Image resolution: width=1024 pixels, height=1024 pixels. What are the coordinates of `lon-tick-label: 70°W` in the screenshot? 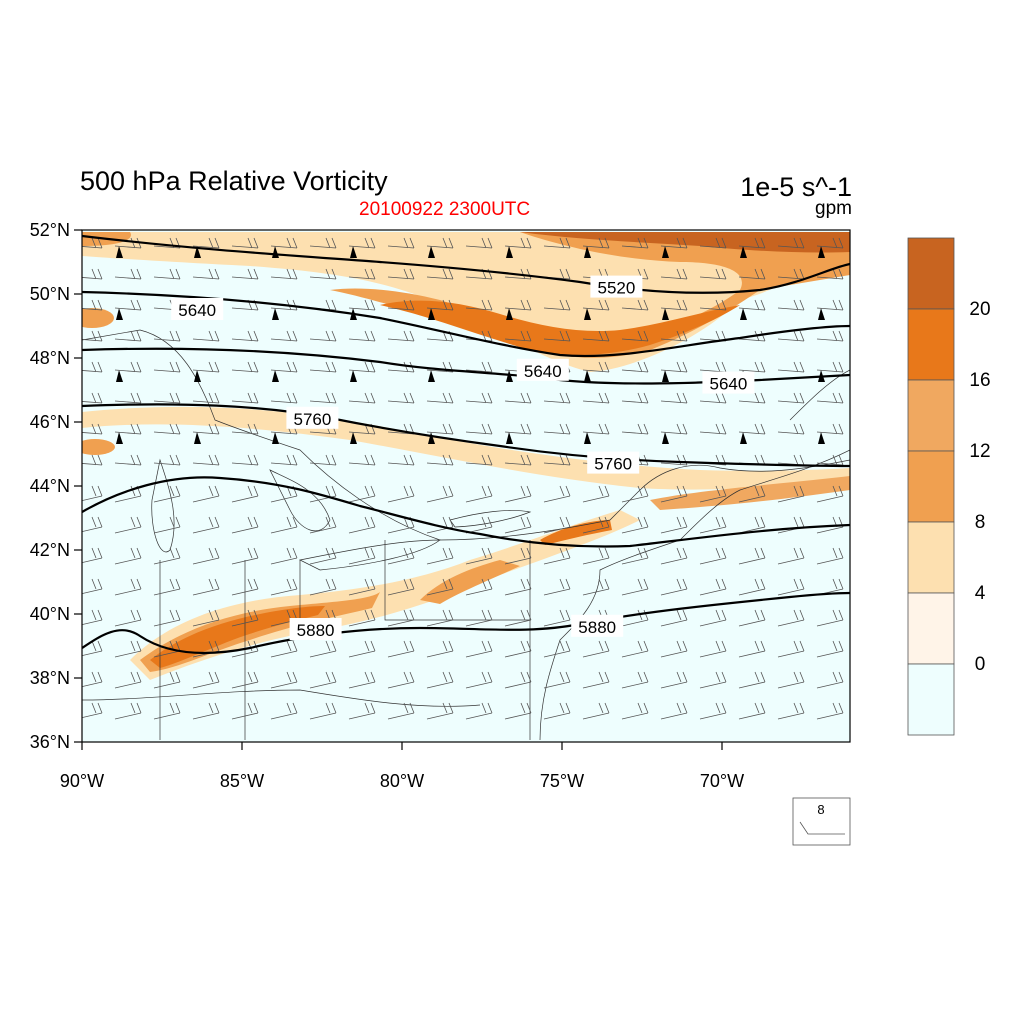 It's located at (722, 781).